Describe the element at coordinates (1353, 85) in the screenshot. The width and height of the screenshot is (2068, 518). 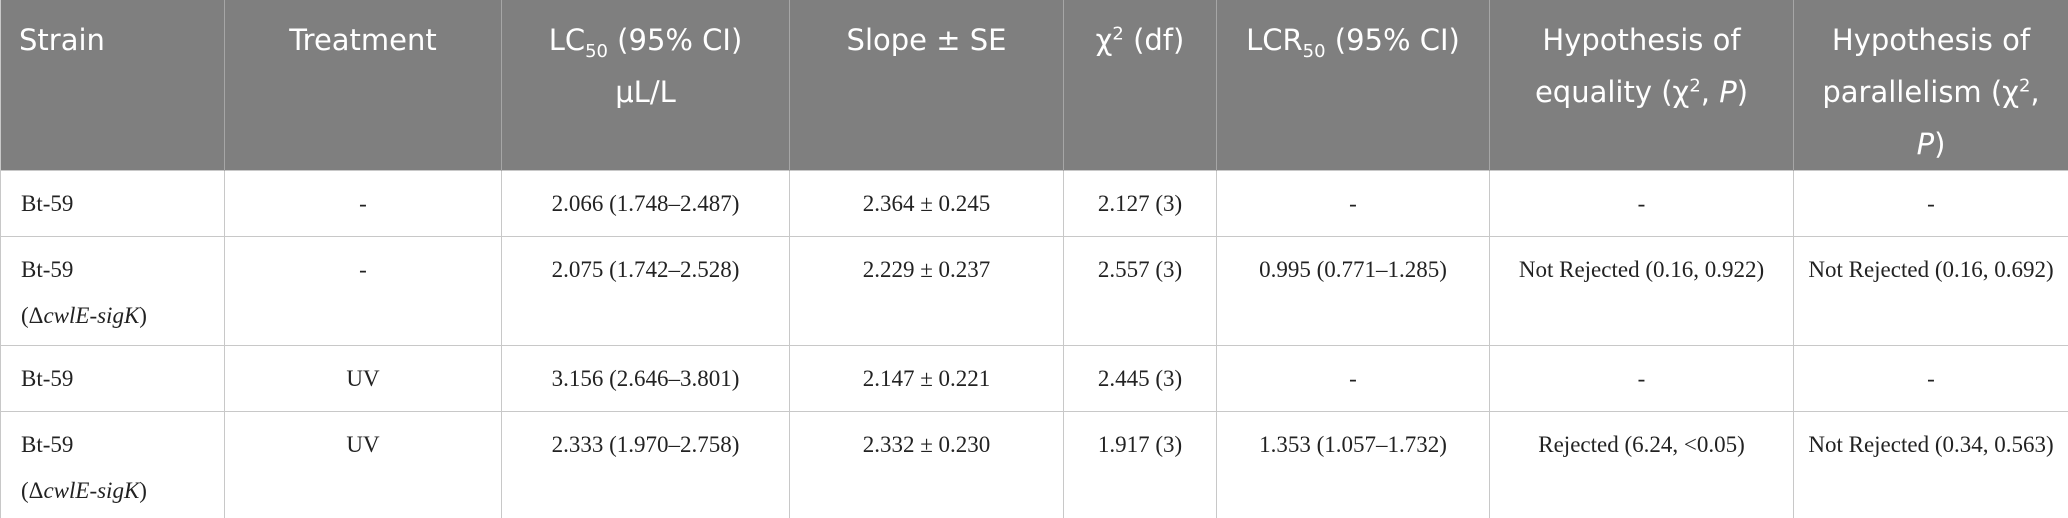
I see `header-cell: LCR50 (95% CI)` at that location.